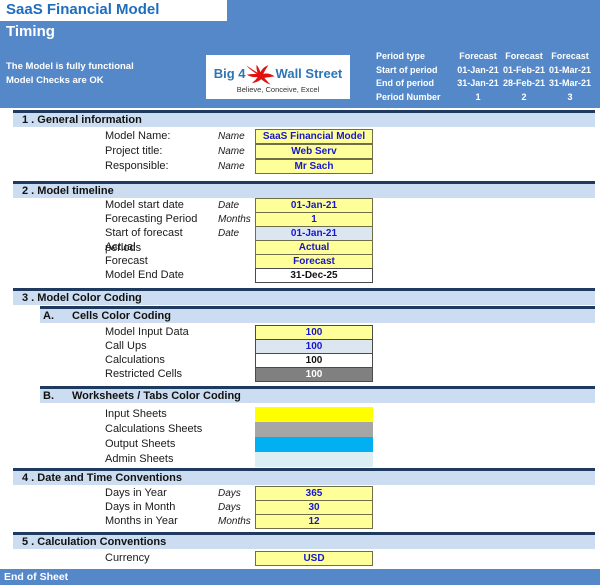  Describe the element at coordinates (408, 96) in the screenshot. I see `period-number-label: Period Number` at that location.